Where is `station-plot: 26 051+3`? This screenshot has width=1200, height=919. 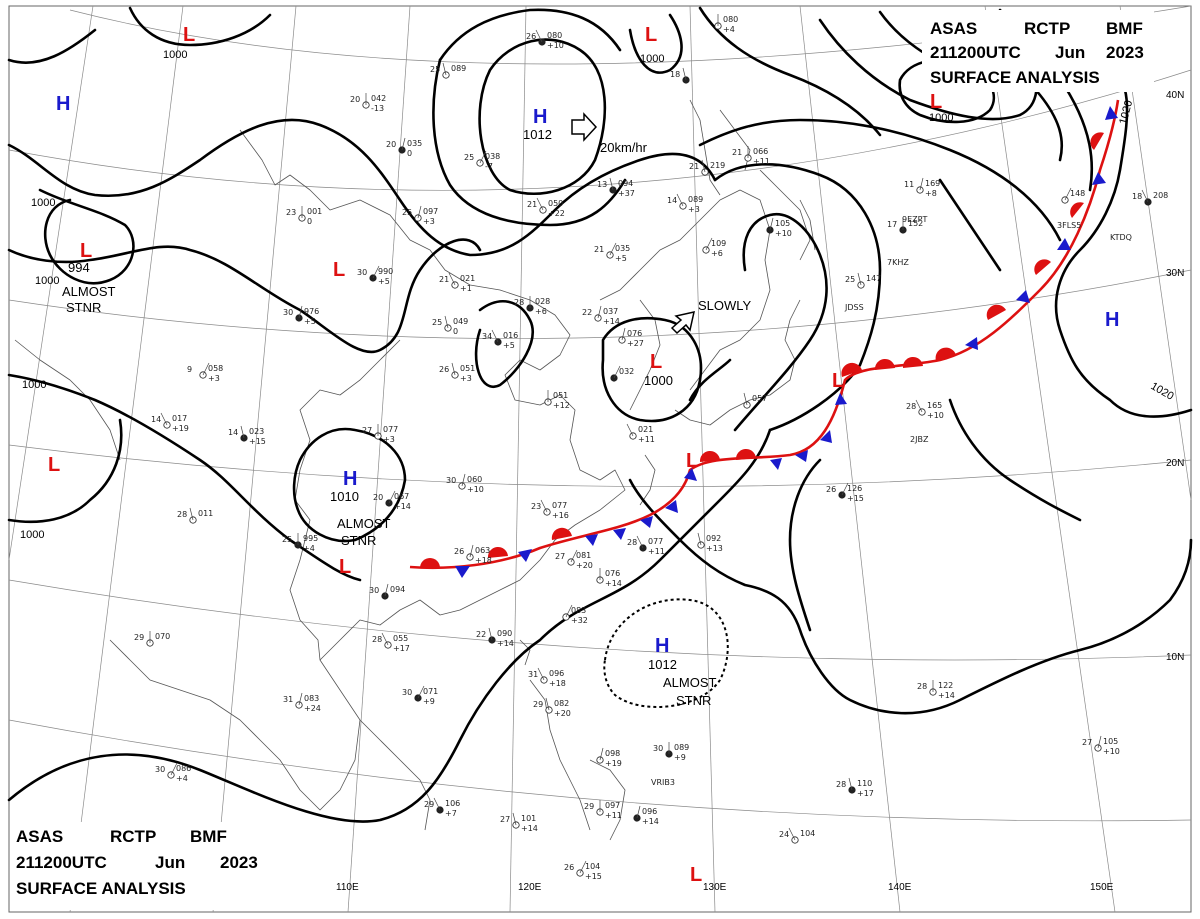 station-plot: 26 051+3 is located at coordinates (457, 372).